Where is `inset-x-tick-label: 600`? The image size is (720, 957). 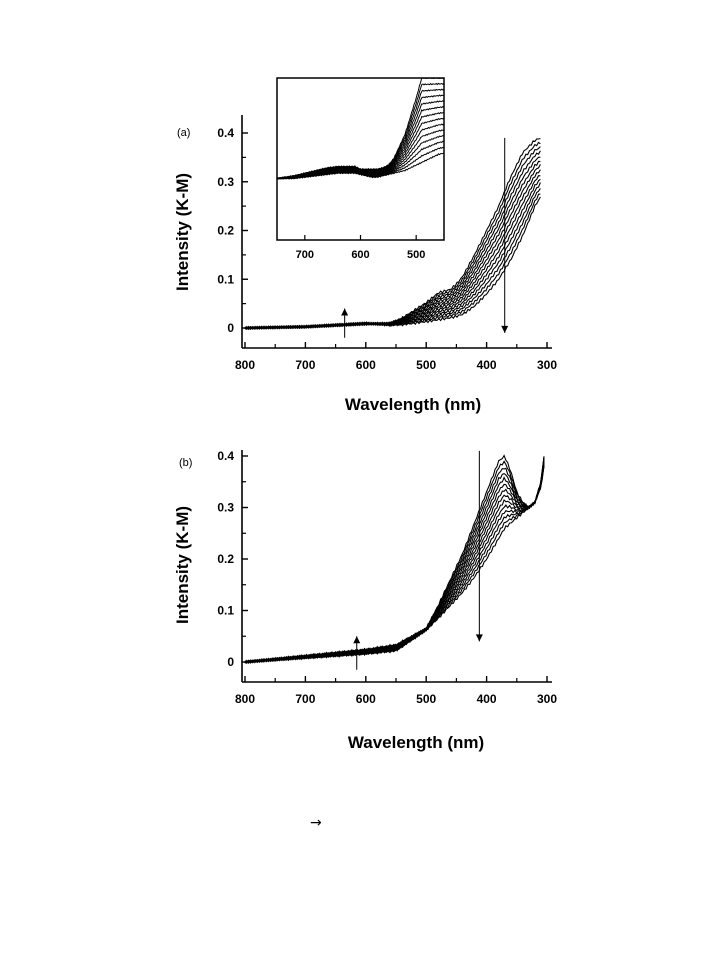
inset-x-tick-label: 600 is located at coordinates (360, 255).